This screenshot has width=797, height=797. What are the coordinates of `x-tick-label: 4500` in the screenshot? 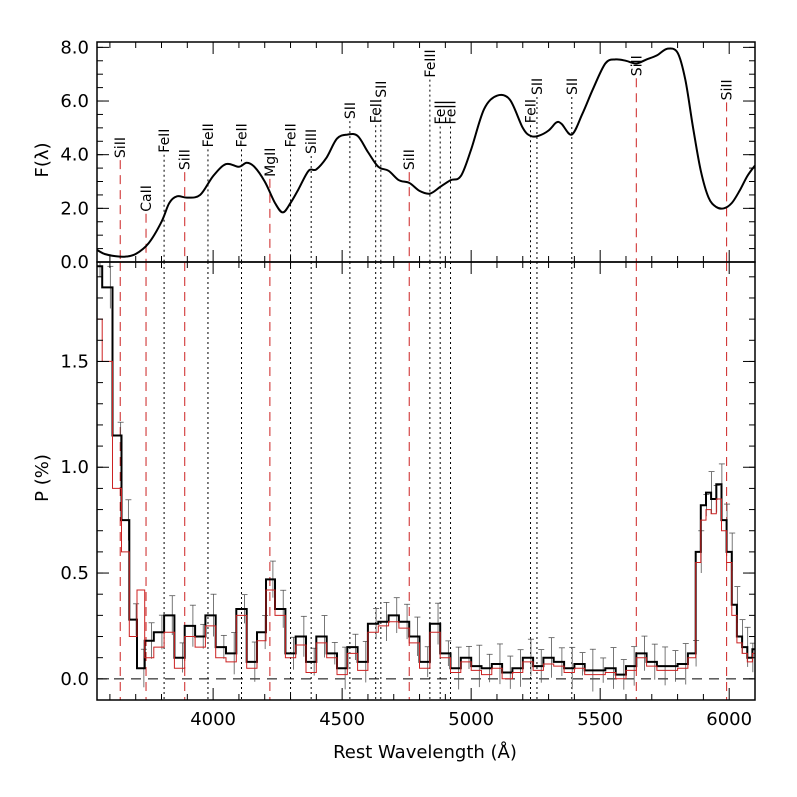 It's located at (342, 719).